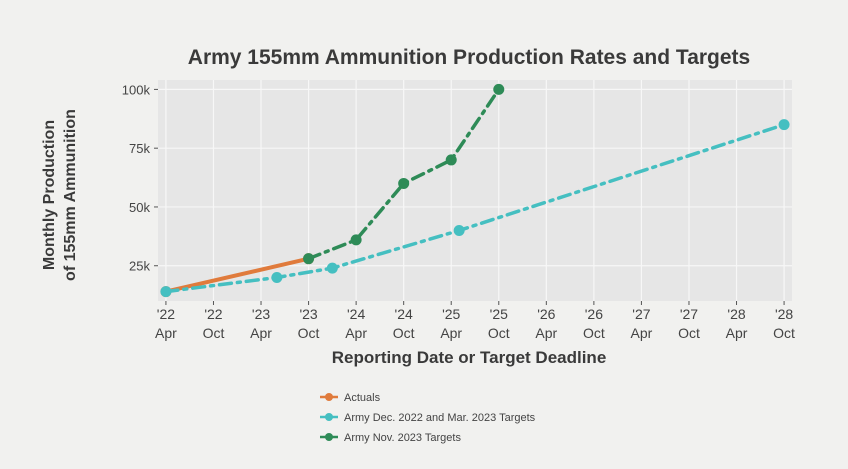 This screenshot has height=469, width=848. What do you see at coordinates (402, 438) in the screenshot?
I see `legend-label: Army Nov. 2023 Targets` at bounding box center [402, 438].